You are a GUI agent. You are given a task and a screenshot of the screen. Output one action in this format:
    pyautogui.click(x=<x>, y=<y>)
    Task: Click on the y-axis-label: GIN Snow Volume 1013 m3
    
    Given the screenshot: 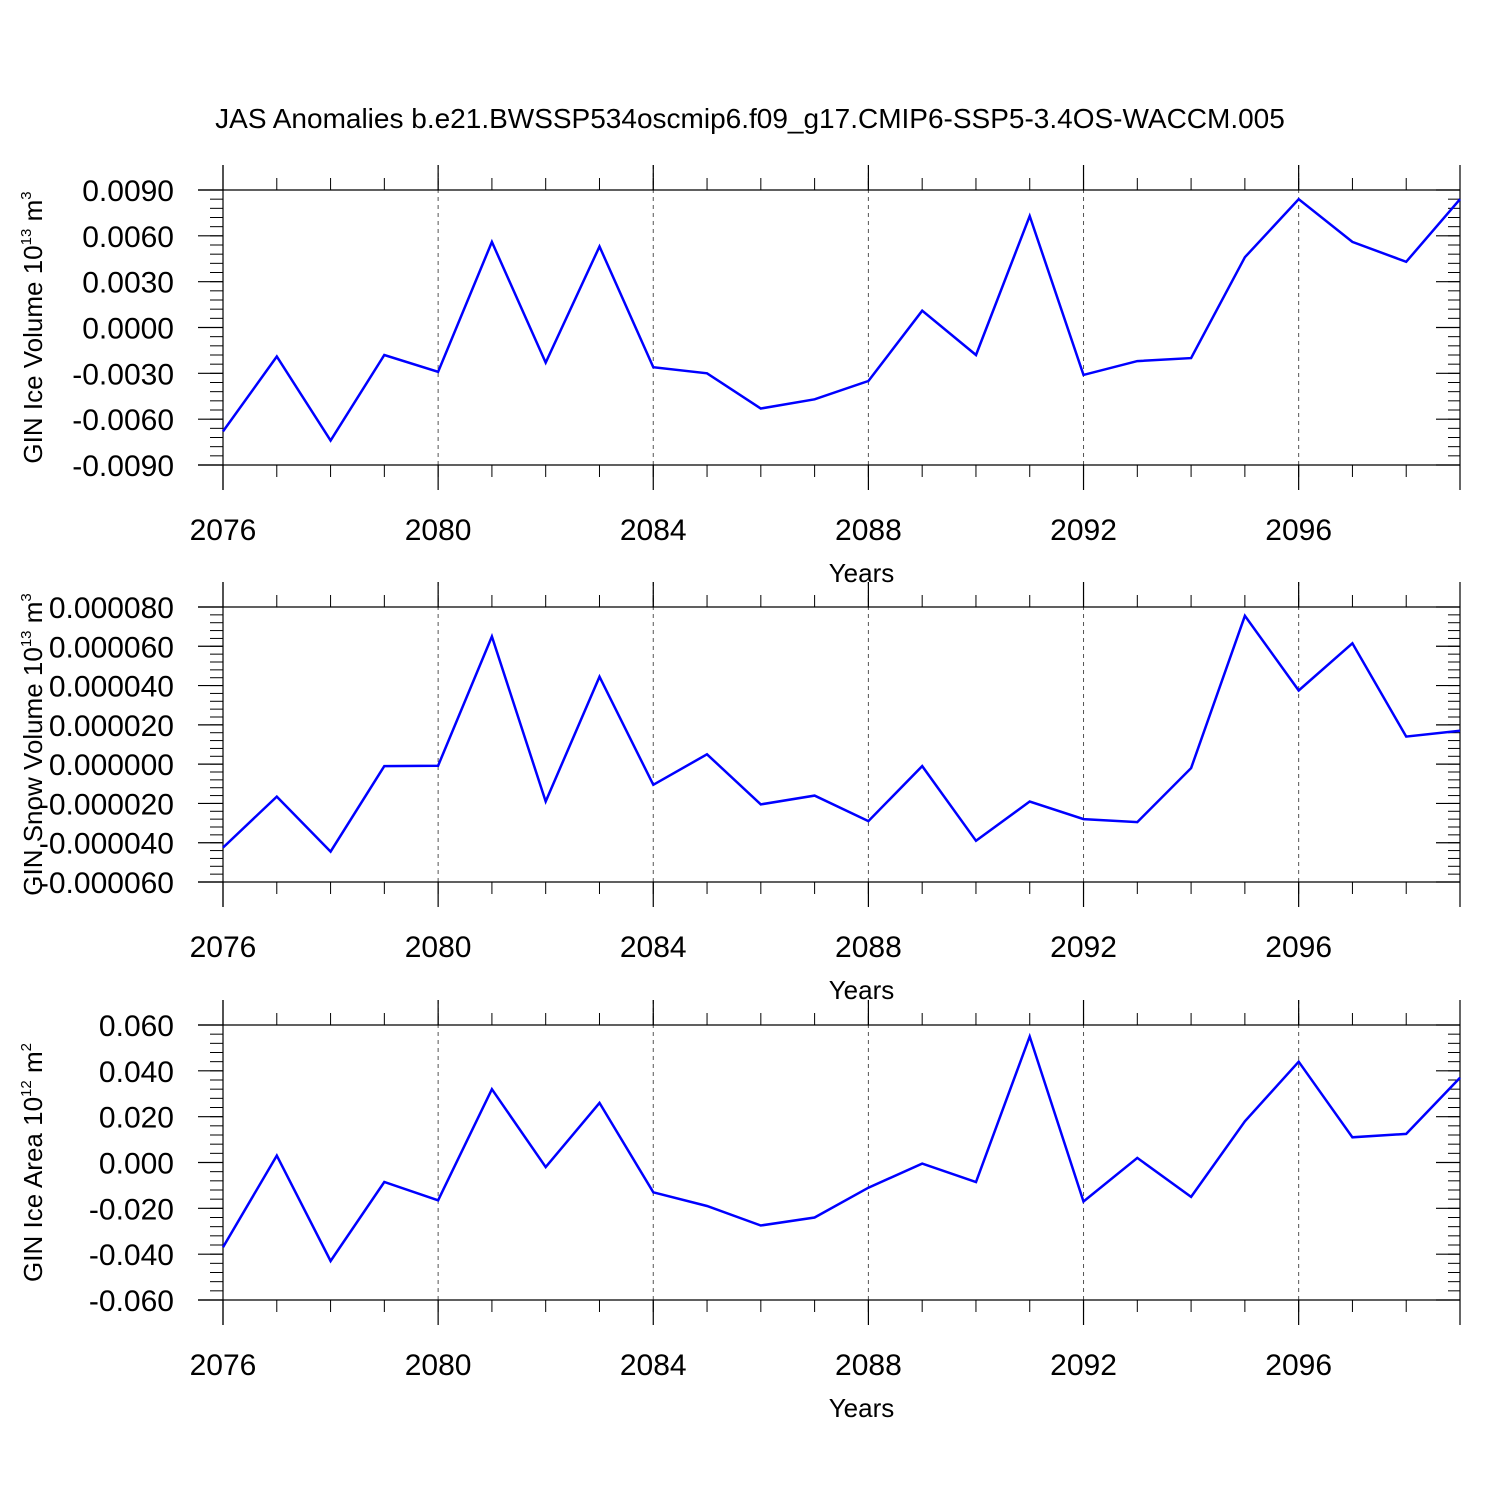 What is the action you would take?
    pyautogui.click(x=33, y=744)
    